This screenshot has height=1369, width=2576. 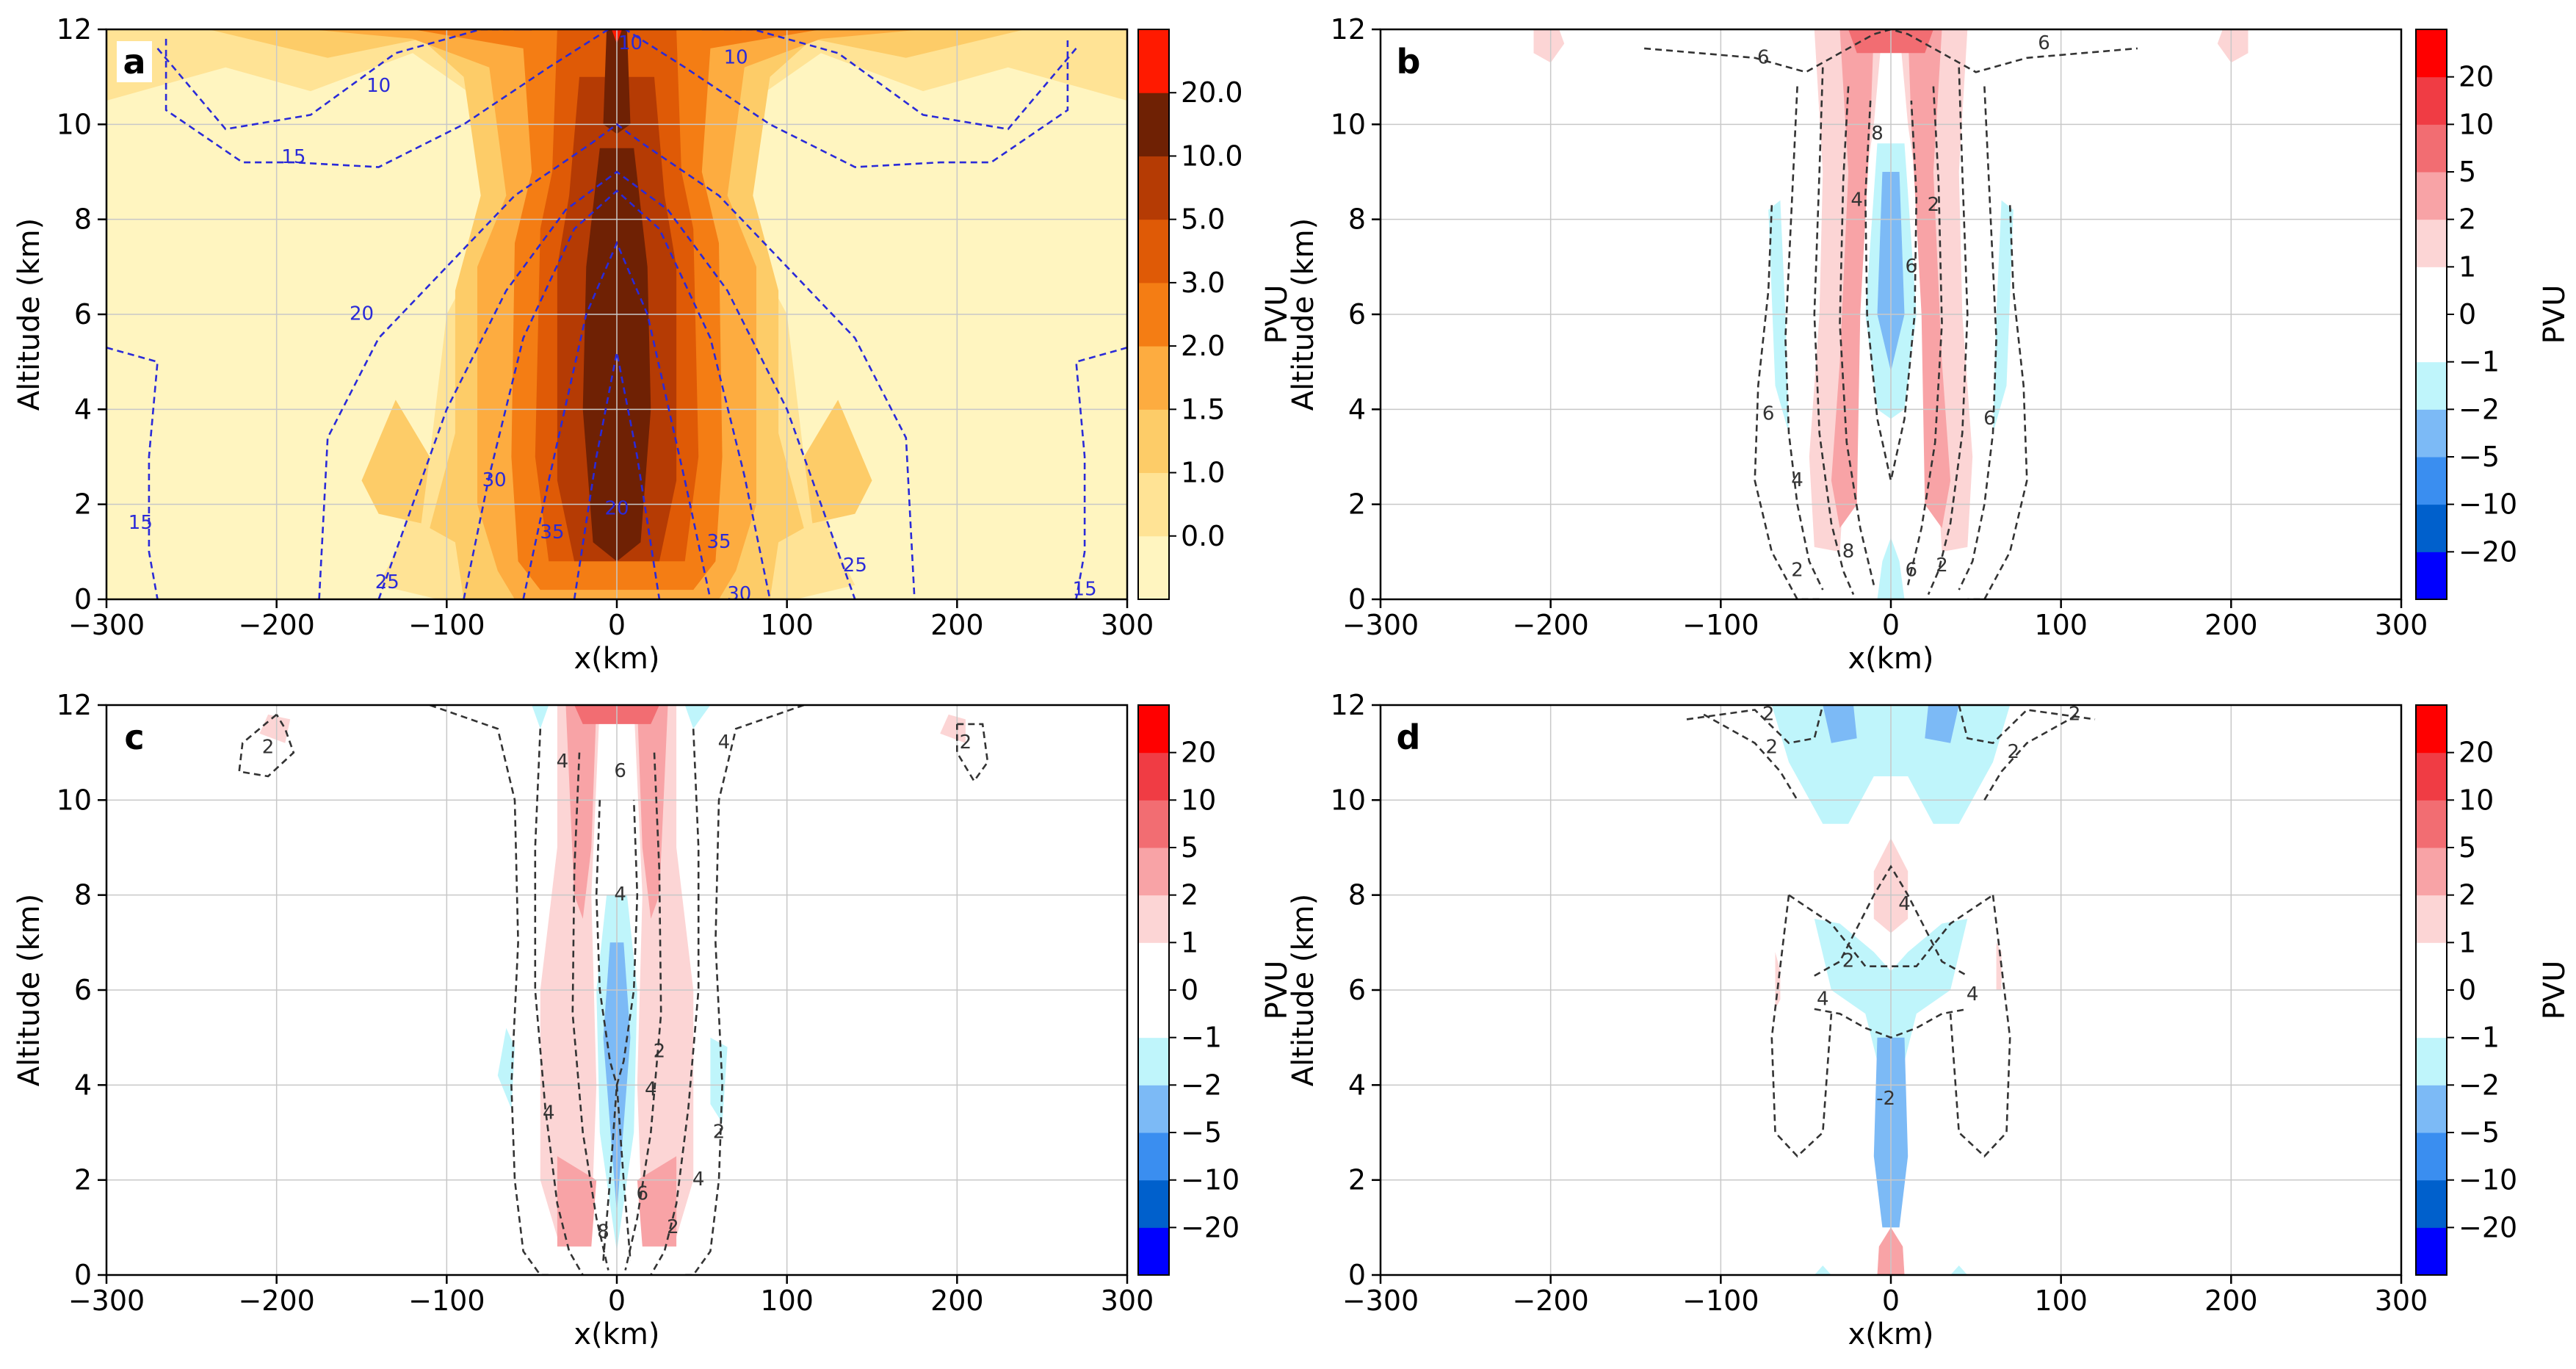 I want to click on positive-core-left, so click(x=581, y=812).